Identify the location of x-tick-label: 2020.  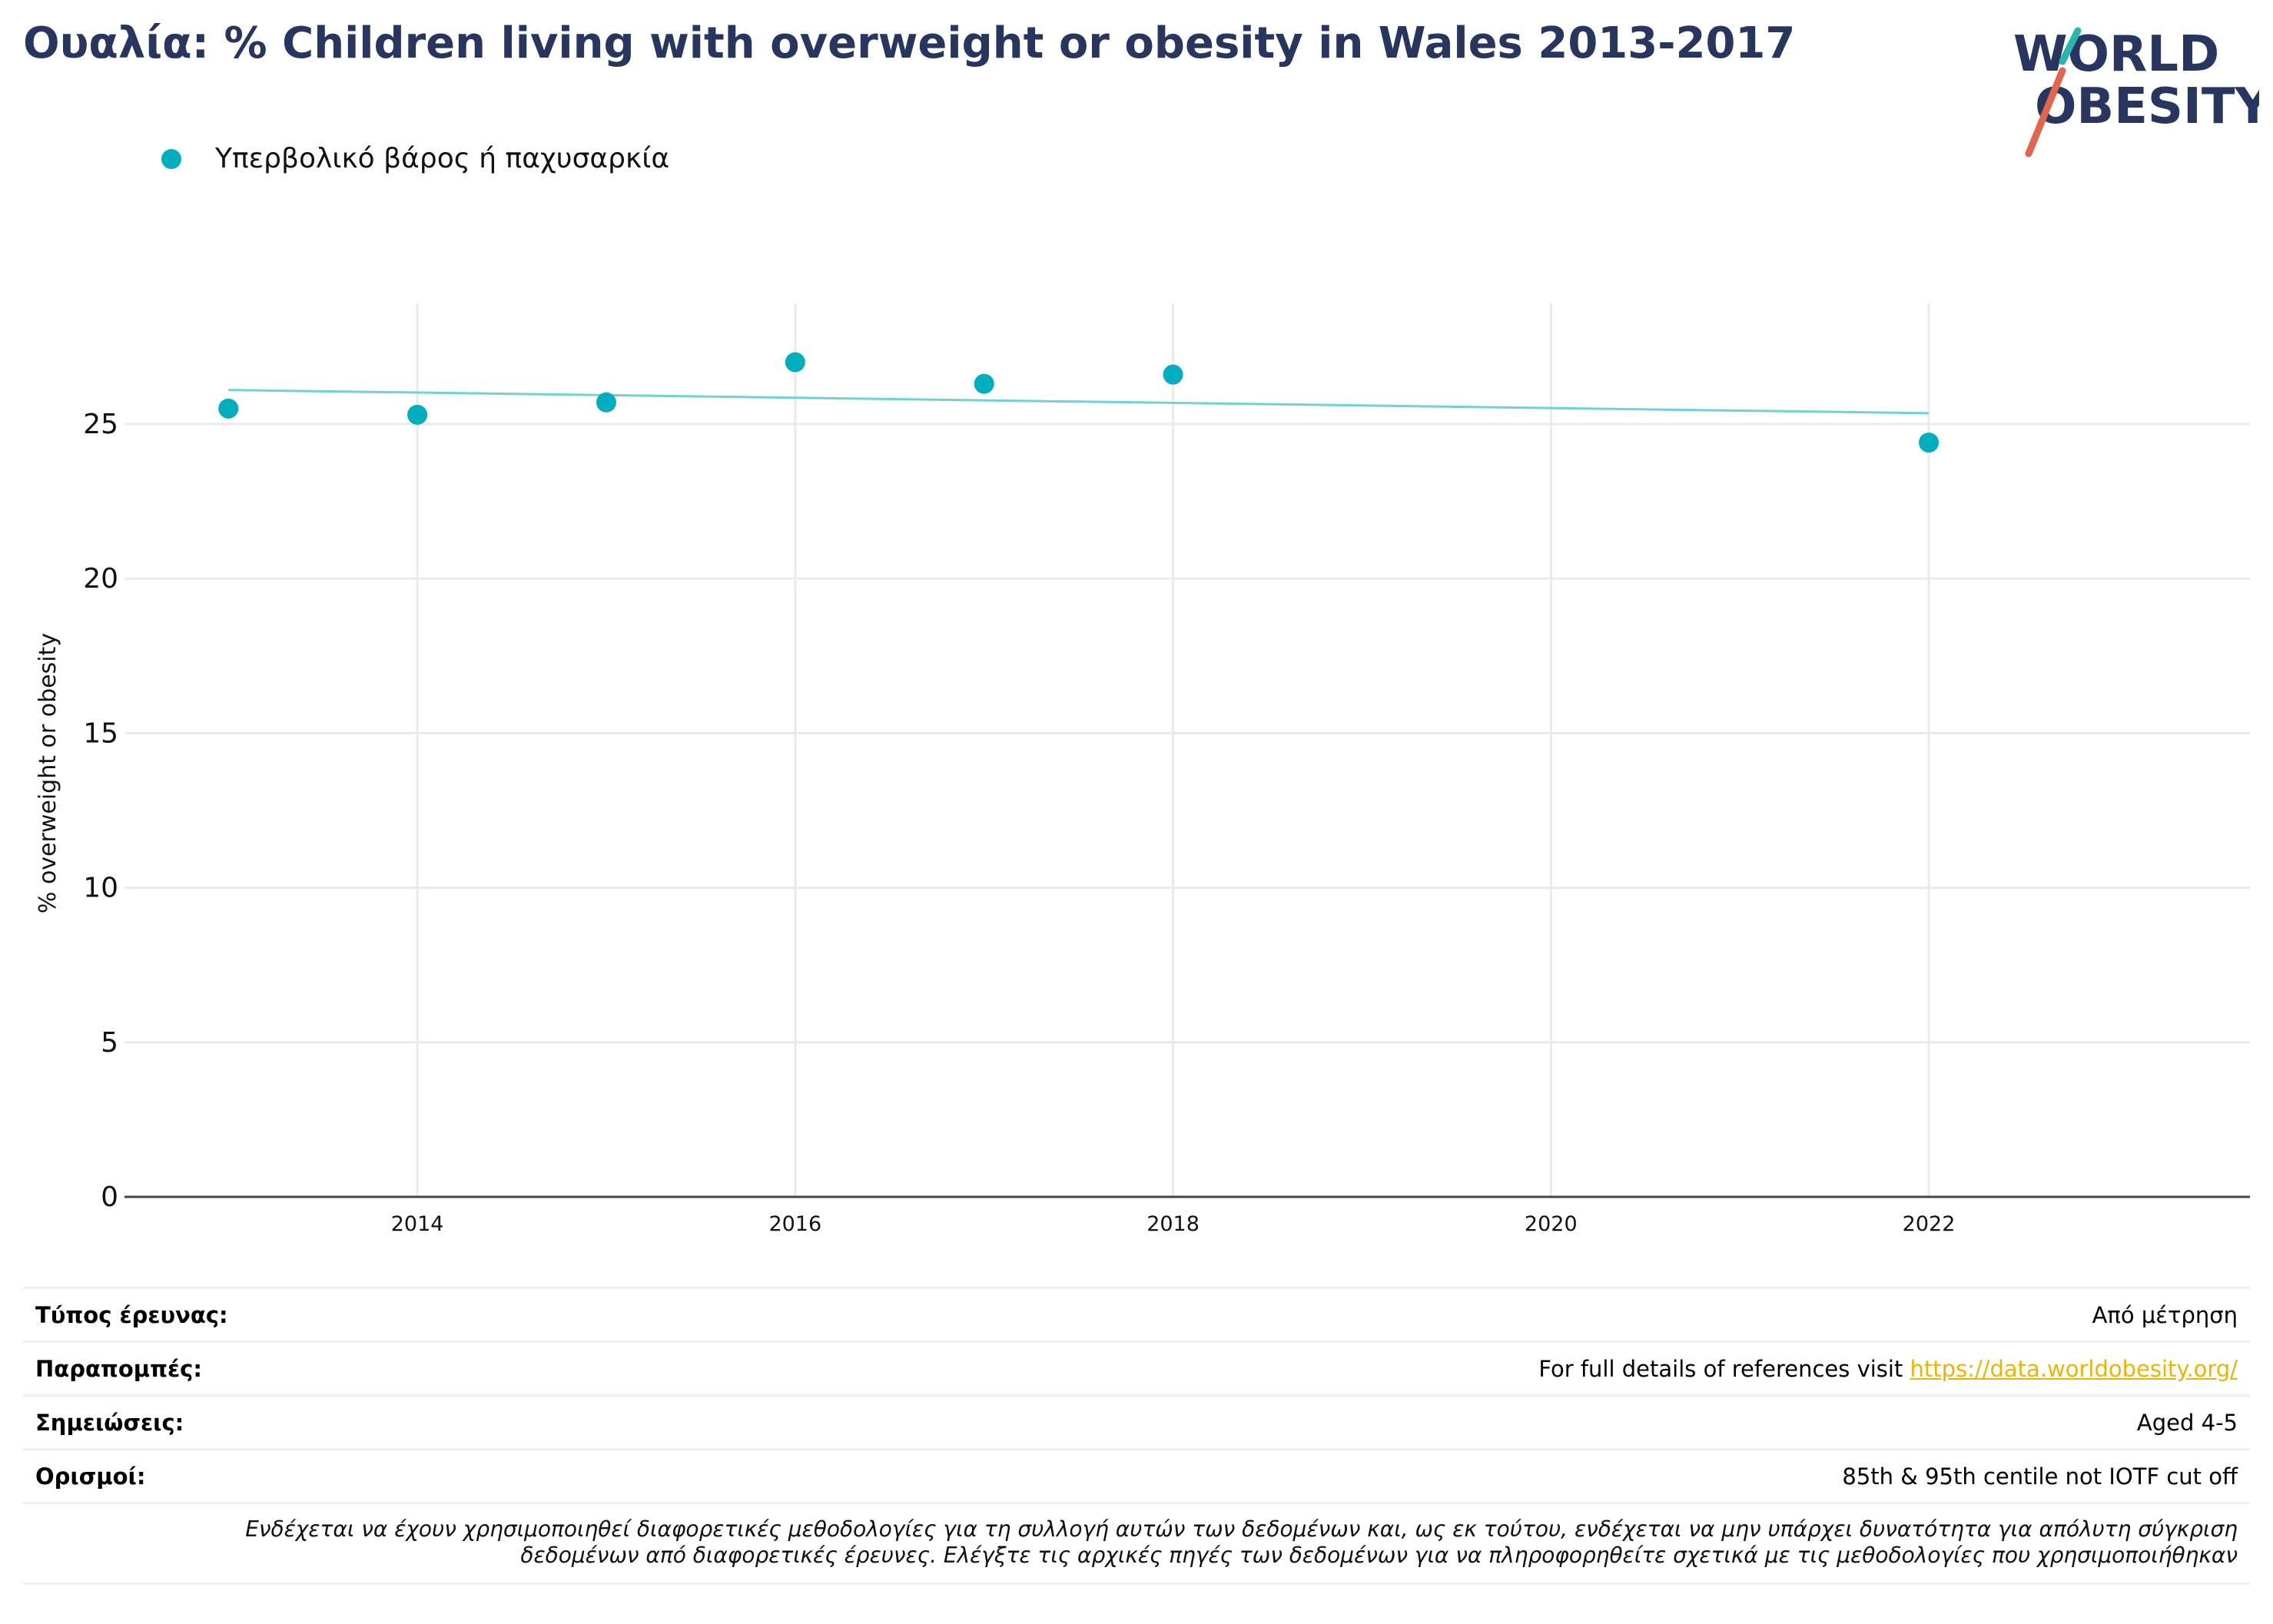
(1551, 1224).